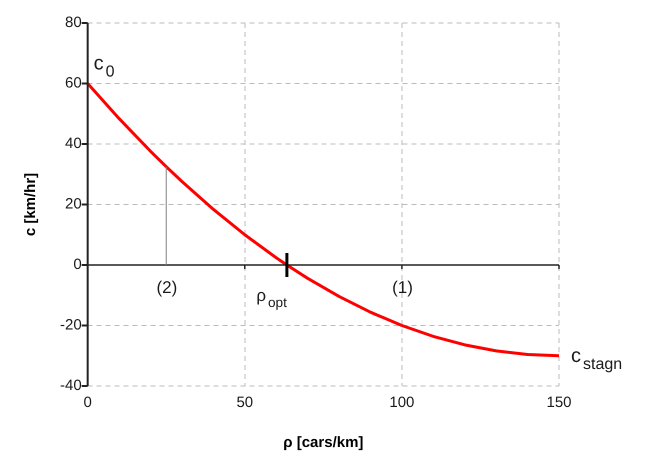  What do you see at coordinates (73, 23) in the screenshot?
I see `y-tick-label: 80` at bounding box center [73, 23].